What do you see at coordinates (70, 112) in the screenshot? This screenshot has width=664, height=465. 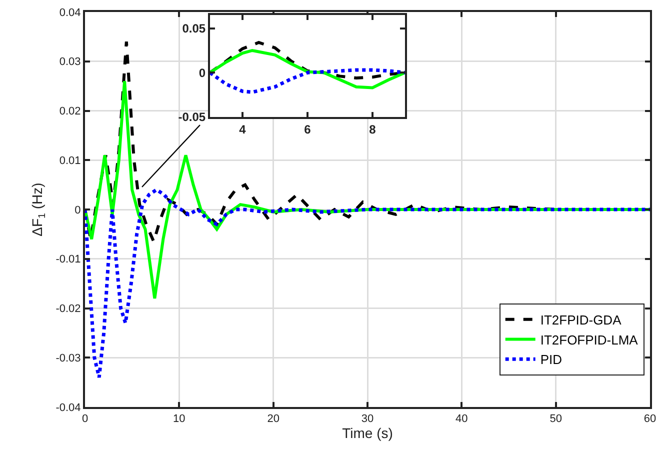 I see `y-tick-label: 0.02` at bounding box center [70, 112].